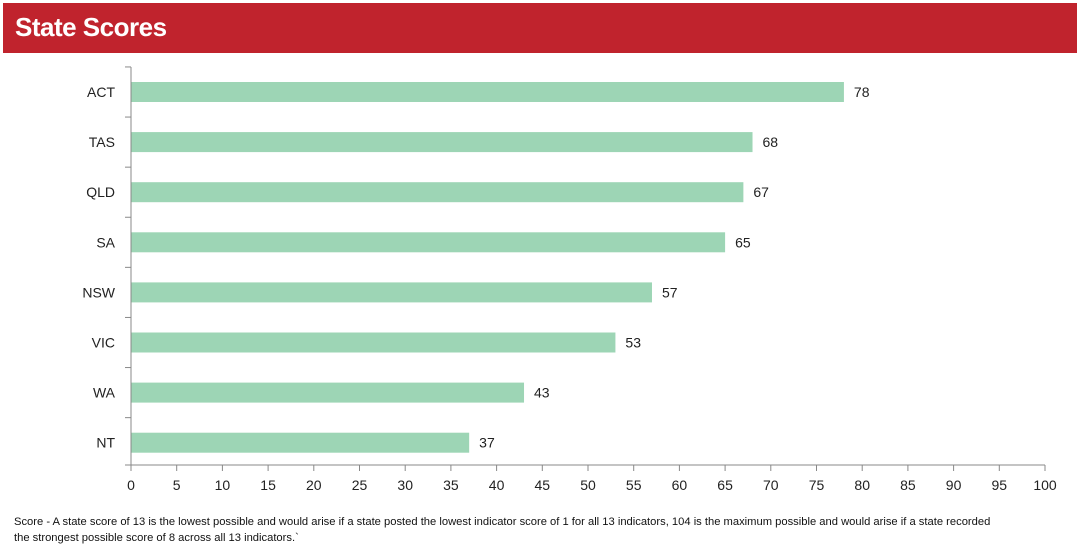 The height and width of the screenshot is (549, 1080). Describe the element at coordinates (954, 485) in the screenshot. I see `x-tick-label: 90` at that location.